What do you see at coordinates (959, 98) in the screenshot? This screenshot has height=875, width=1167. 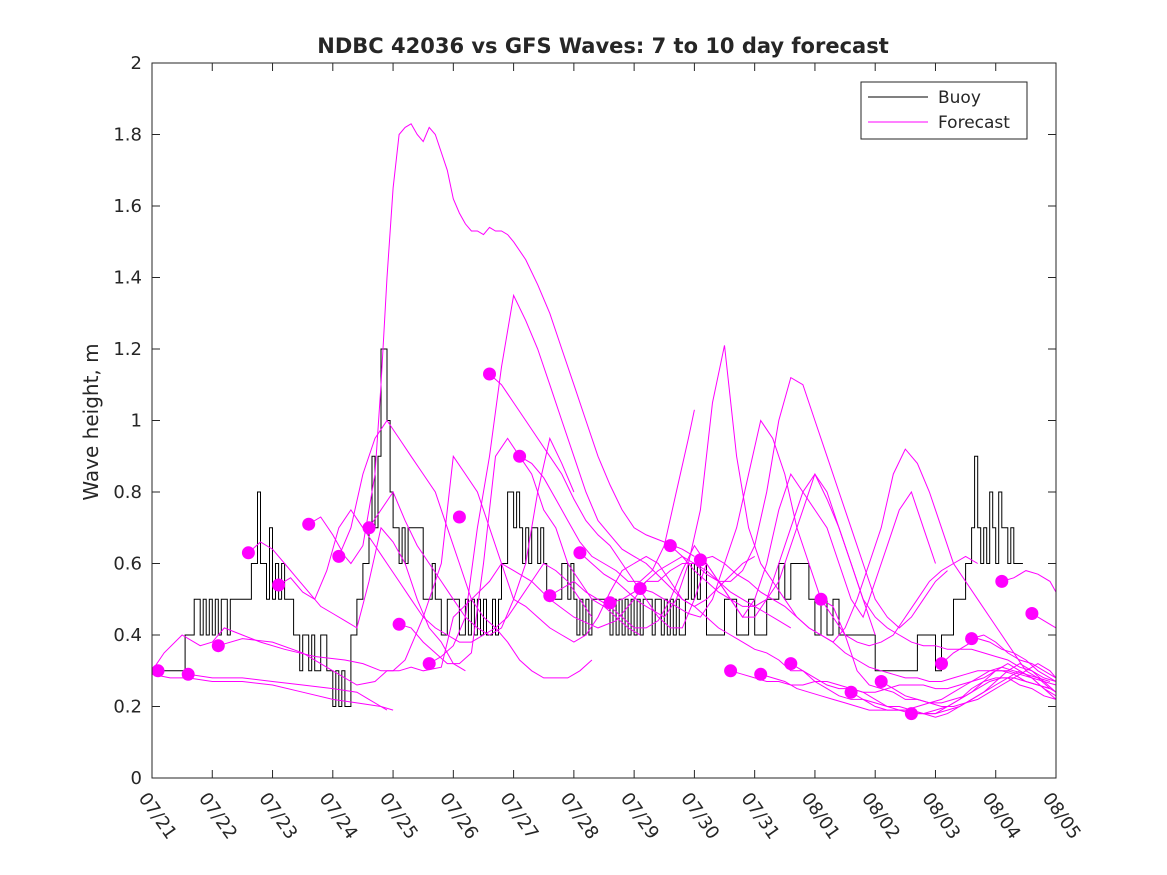 I see `legend-buoy-label: Buoy` at bounding box center [959, 98].